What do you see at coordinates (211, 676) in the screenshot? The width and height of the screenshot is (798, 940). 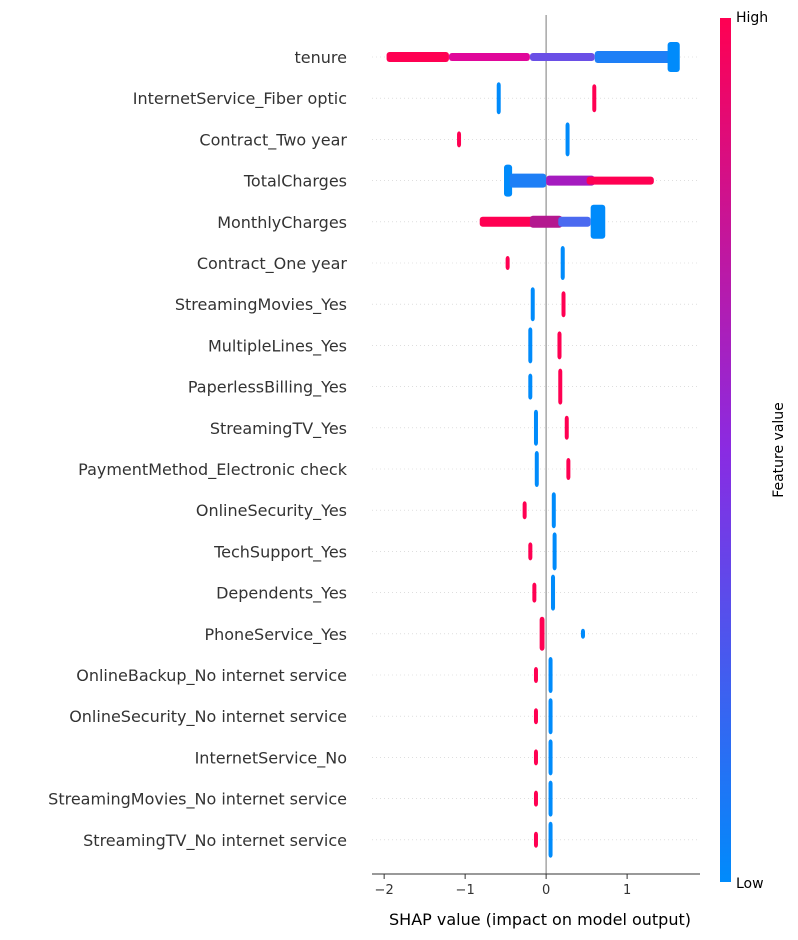 I see `feature-label: OnlineBackup_No internet service` at bounding box center [211, 676].